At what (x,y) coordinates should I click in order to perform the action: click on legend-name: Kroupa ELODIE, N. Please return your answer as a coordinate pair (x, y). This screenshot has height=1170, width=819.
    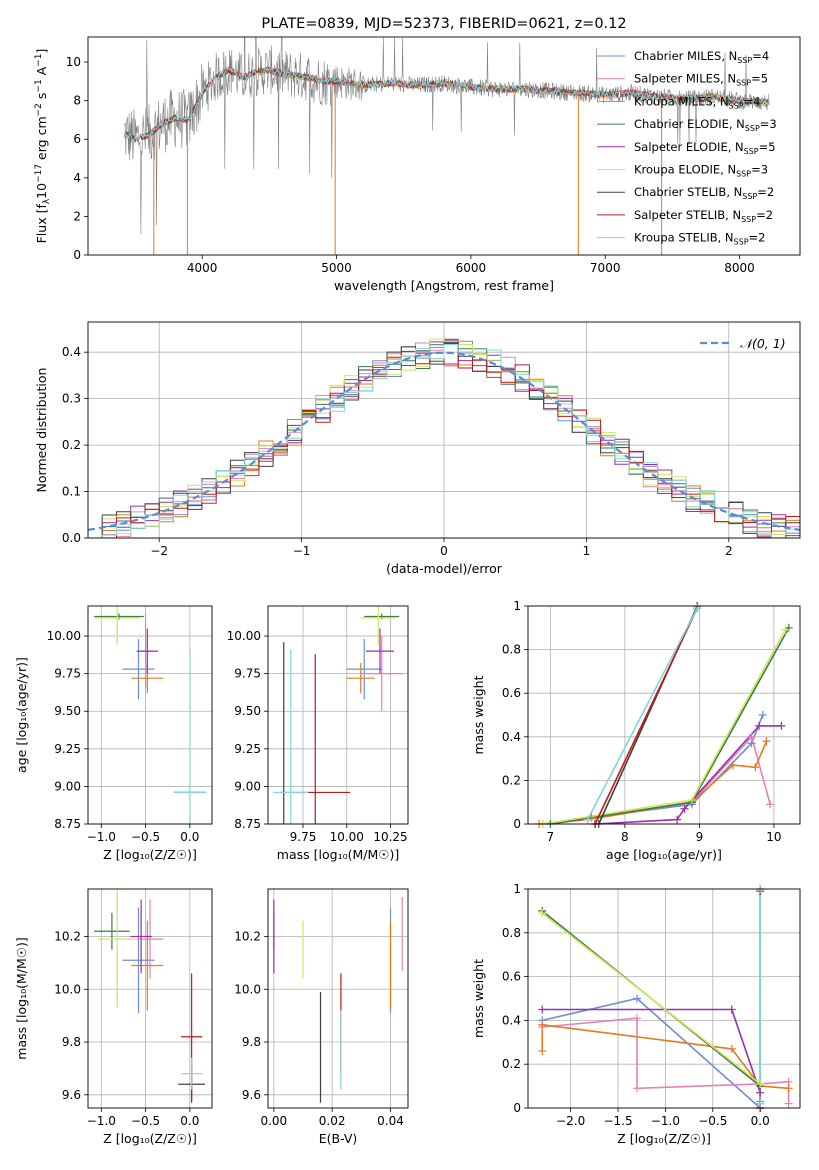
    Looking at the image, I should click on (685, 170).